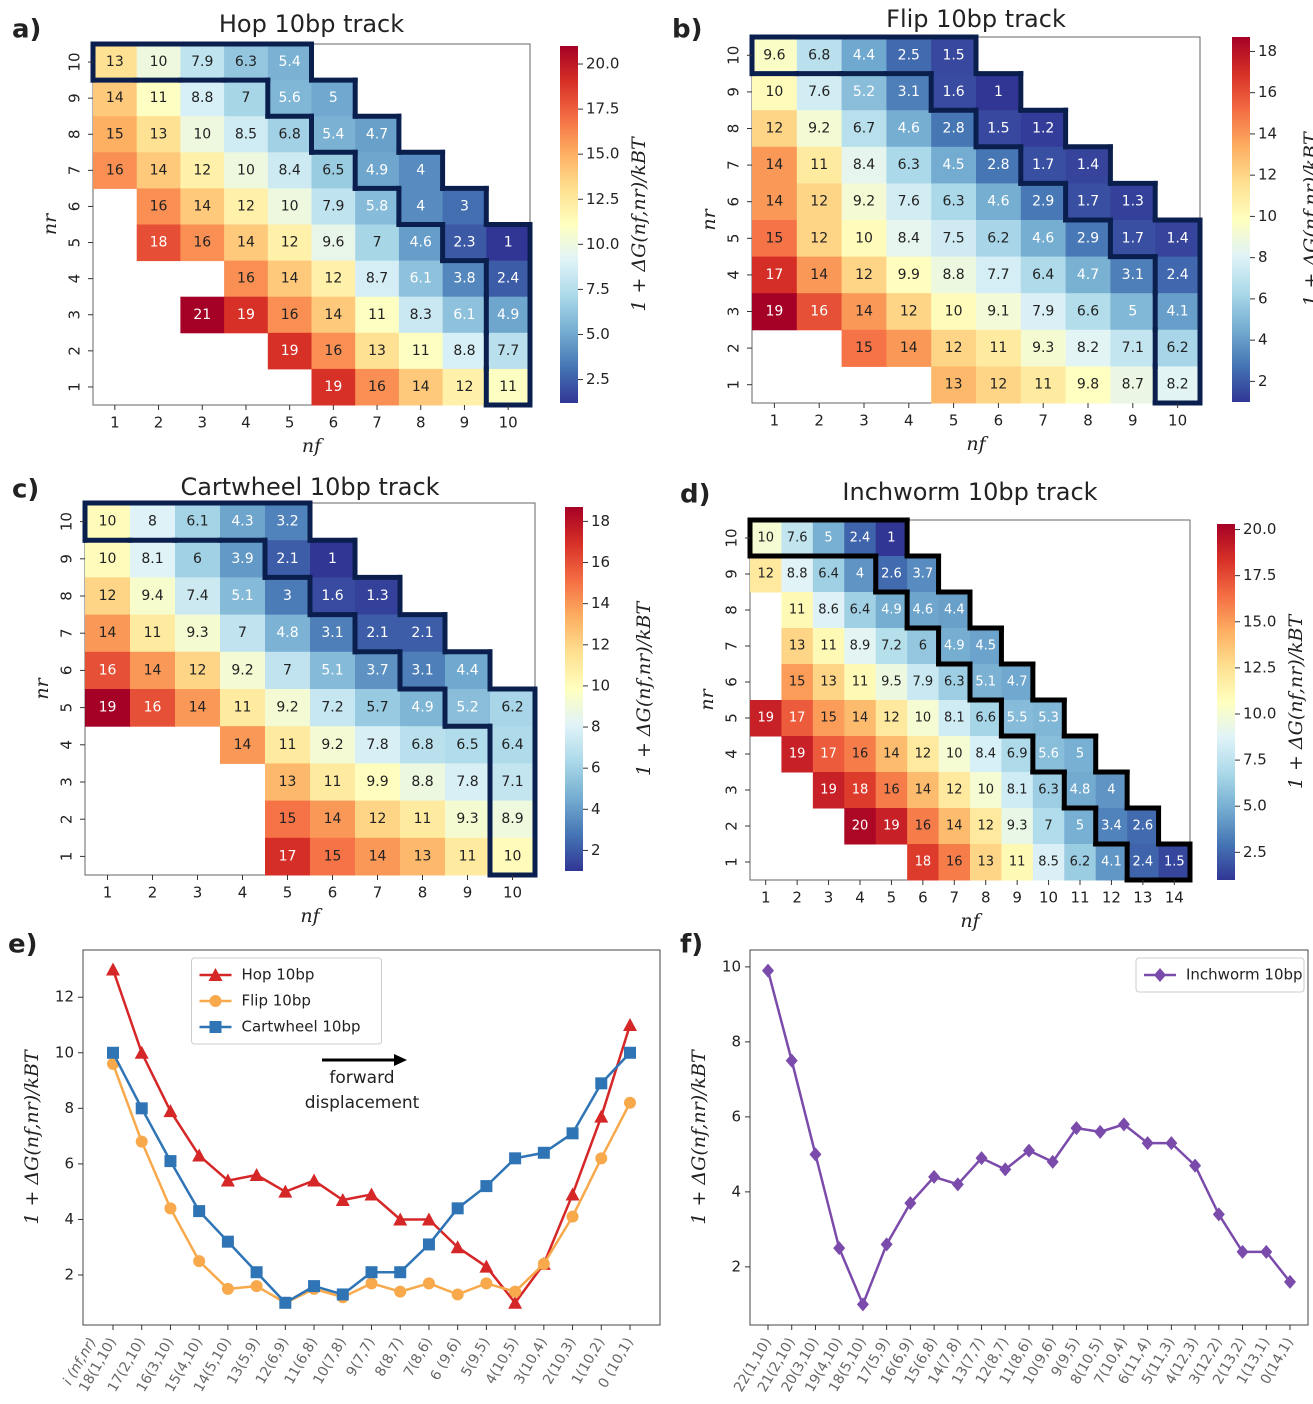 Image resolution: width=1313 pixels, height=1404 pixels. Describe the element at coordinates (598, 289) in the screenshot. I see `colorbar-tick-label: 7.5` at that location.